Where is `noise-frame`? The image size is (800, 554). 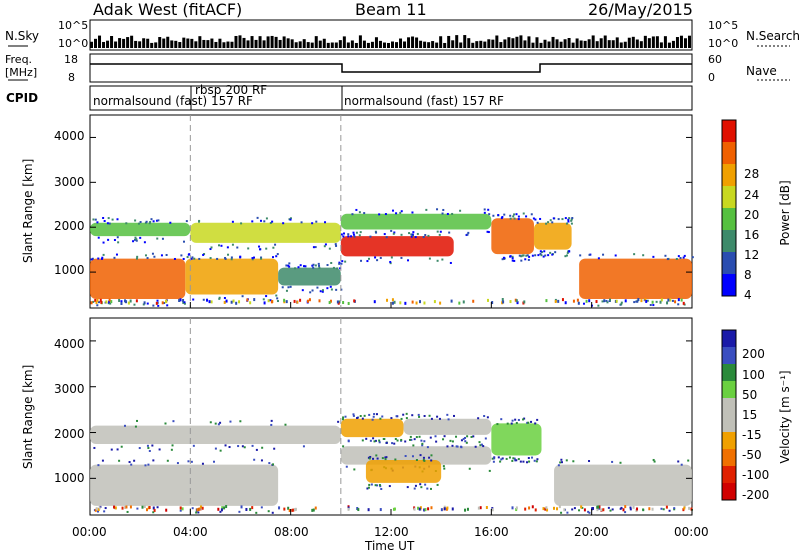
noise-frame is located at coordinates (391, 35).